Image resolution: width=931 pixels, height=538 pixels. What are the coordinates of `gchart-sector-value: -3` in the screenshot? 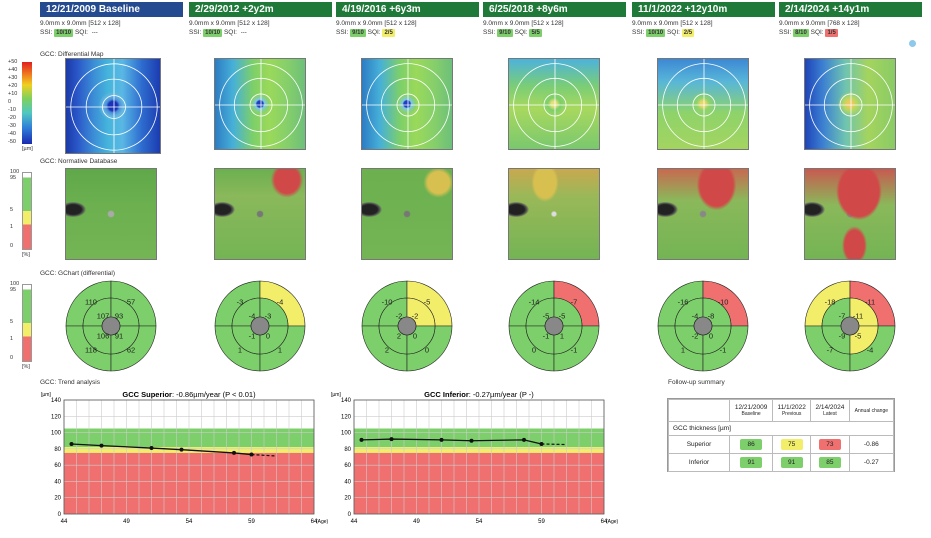 It's located at (268, 316).